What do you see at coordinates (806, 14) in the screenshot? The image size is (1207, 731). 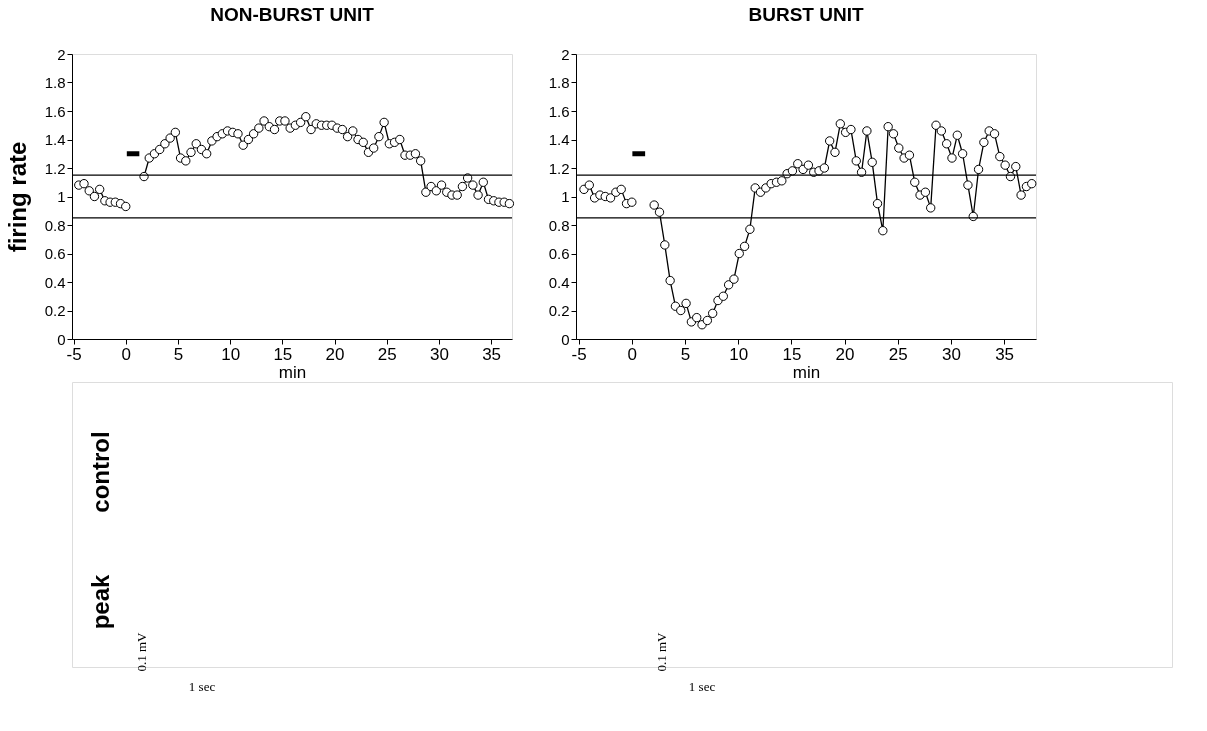 I see `chart-title: BURST UNIT` at bounding box center [806, 14].